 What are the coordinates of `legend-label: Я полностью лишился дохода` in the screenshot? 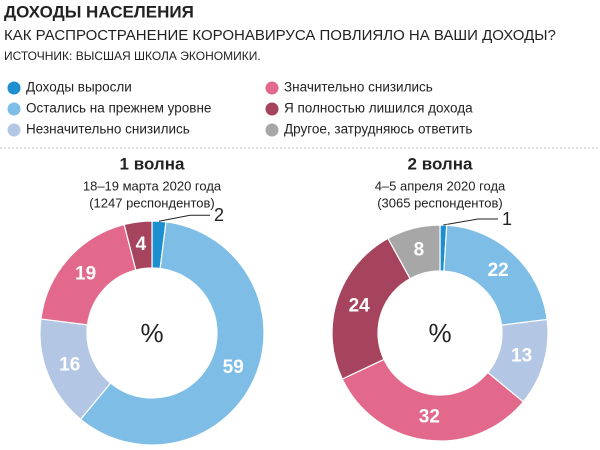 It's located at (378, 108).